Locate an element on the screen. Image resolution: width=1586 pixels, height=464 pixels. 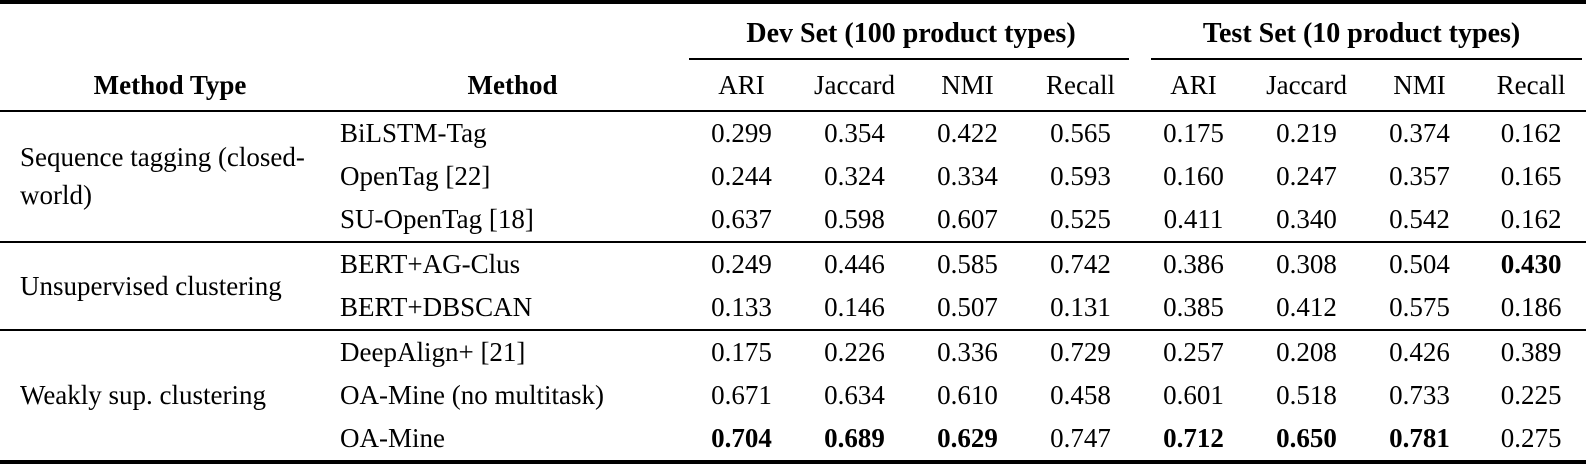
test-nmi-value: 0.575 is located at coordinates (1419, 306).